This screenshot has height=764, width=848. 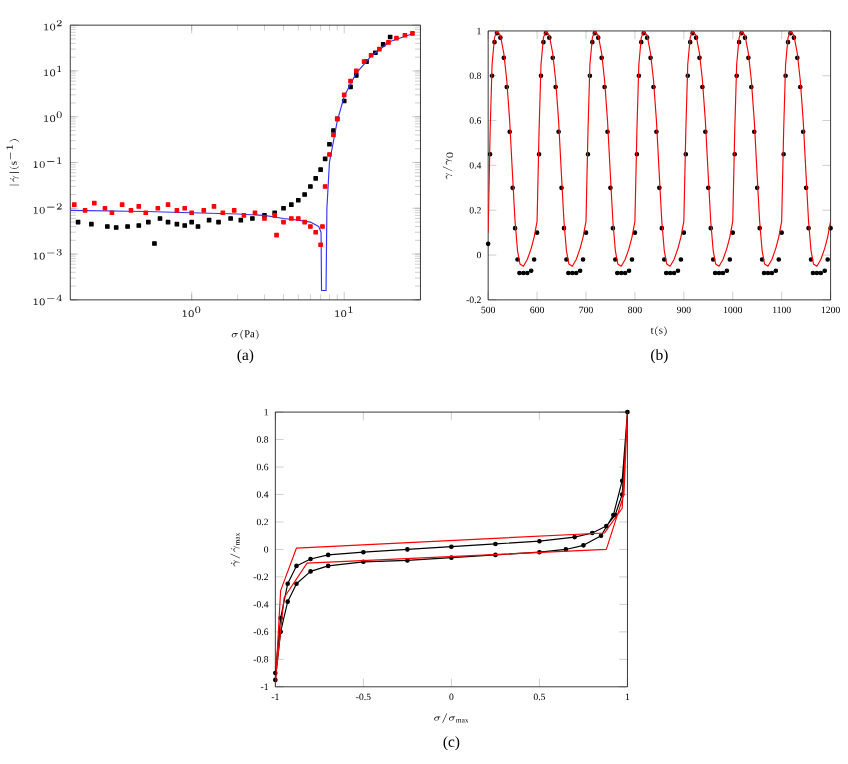 What do you see at coordinates (53, 116) in the screenshot?
I see `y-tick-label: $10^{0}$` at bounding box center [53, 116].